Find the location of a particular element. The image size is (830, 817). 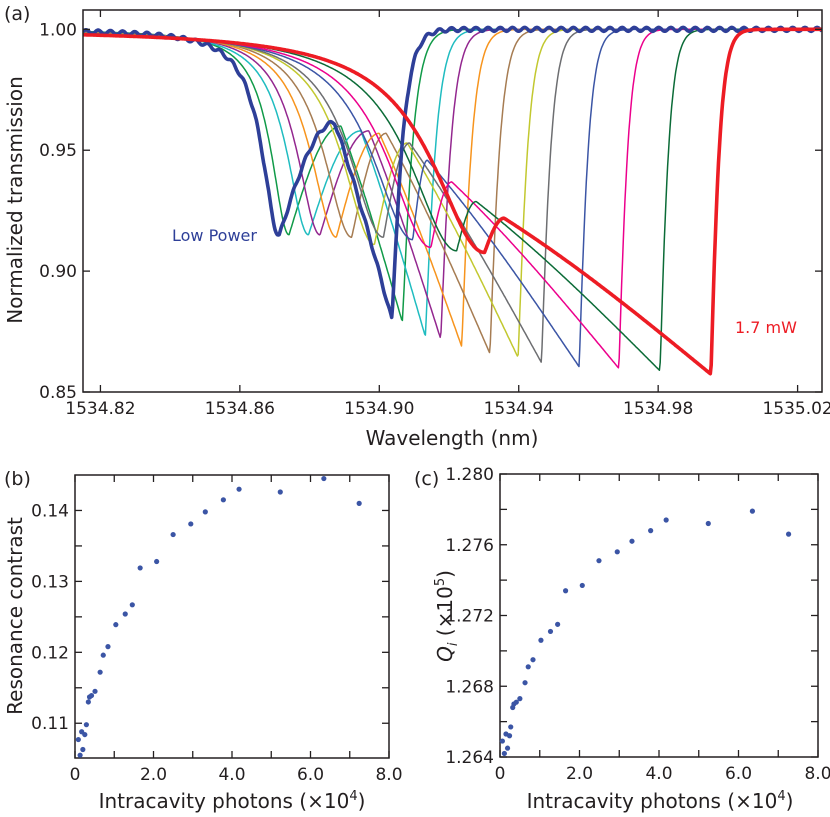

y-tick-label: 0.95 is located at coordinates (58, 151).